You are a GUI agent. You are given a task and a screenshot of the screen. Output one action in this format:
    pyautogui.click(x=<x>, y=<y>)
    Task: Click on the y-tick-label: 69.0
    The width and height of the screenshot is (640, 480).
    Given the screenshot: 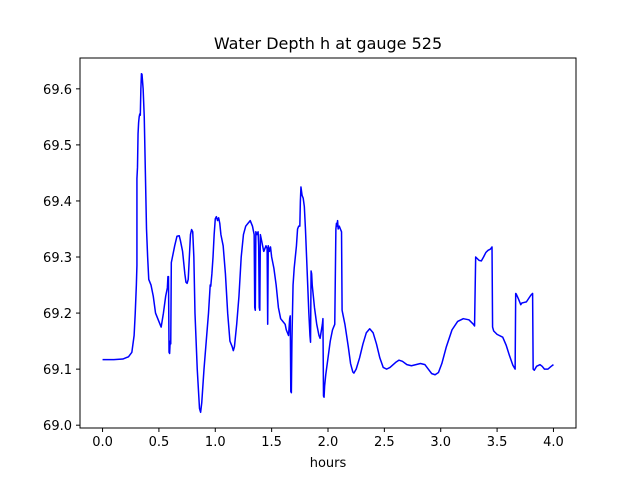 What is the action you would take?
    pyautogui.click(x=57, y=426)
    